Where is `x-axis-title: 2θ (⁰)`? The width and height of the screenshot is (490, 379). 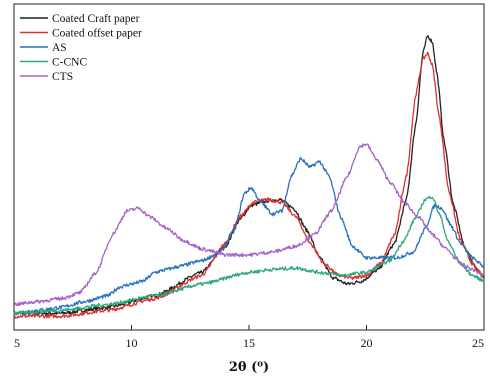 x-axis-title: 2θ (⁰) is located at coordinates (249, 367).